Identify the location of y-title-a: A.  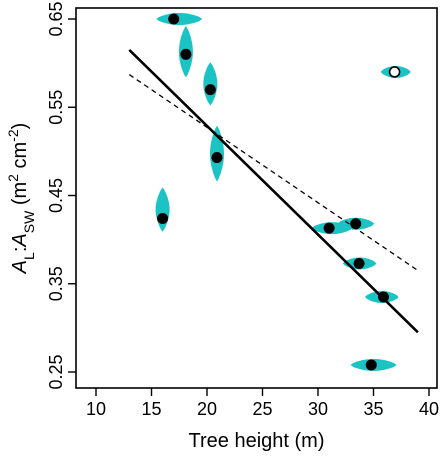
(20, 267).